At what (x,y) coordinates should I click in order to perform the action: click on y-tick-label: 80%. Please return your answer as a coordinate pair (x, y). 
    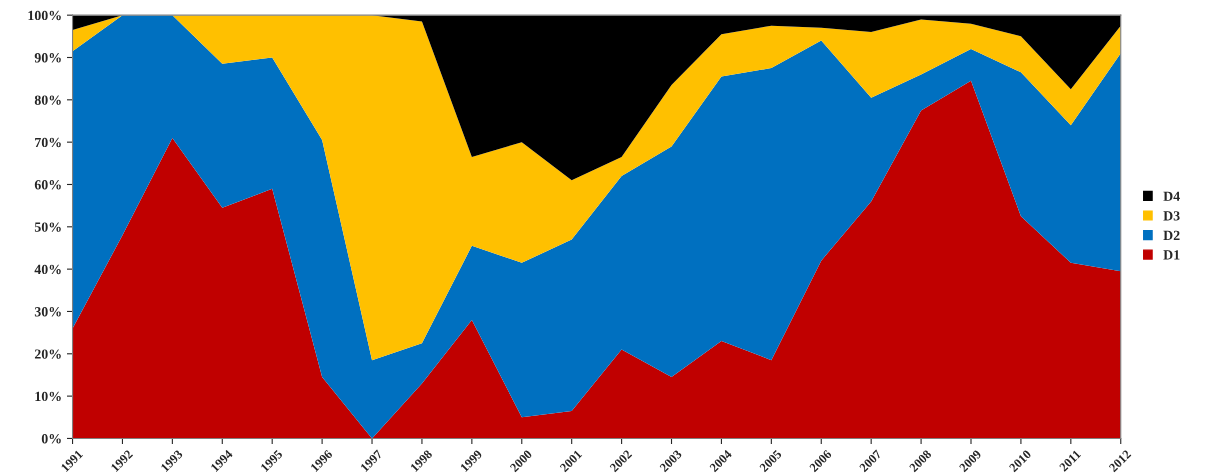
    Looking at the image, I should click on (47, 100).